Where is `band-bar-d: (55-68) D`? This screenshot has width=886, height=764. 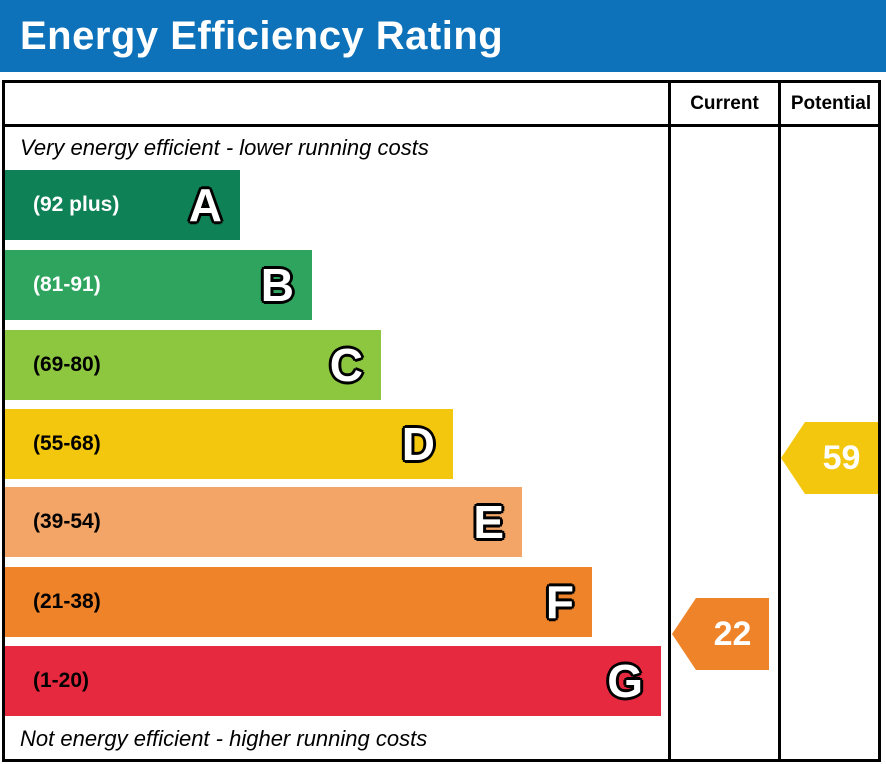
band-bar-d: (55-68) D is located at coordinates (229, 444).